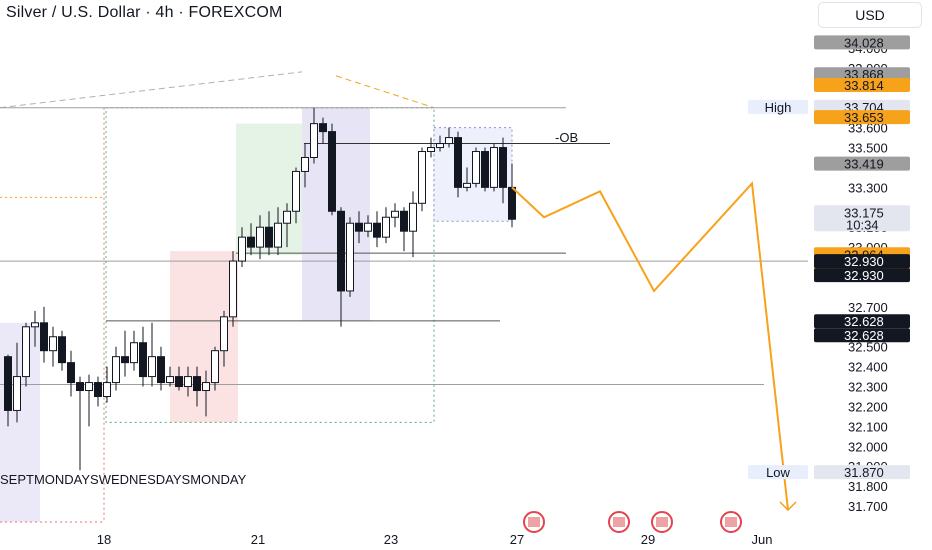 The height and width of the screenshot is (550, 932). What do you see at coordinates (762, 539) in the screenshot?
I see `time-tick-label: Jun` at bounding box center [762, 539].